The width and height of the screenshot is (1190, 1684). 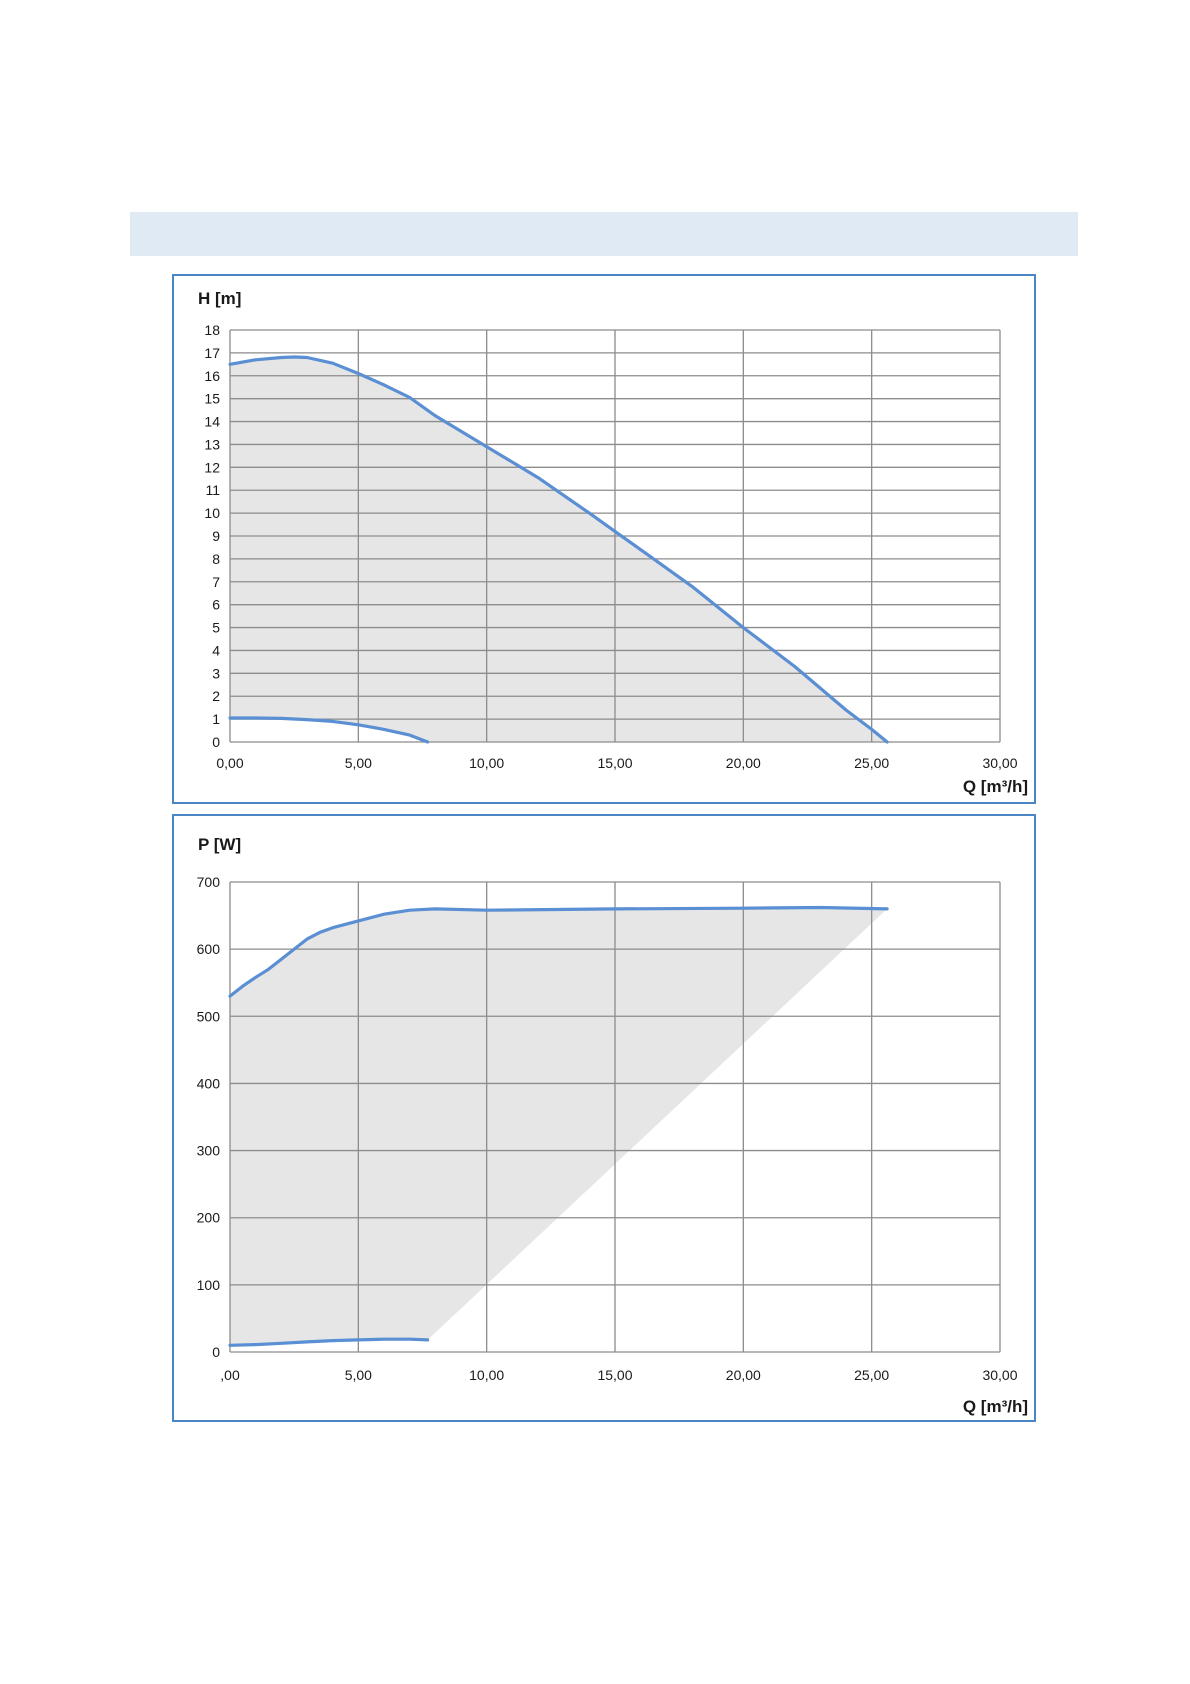 I want to click on y-tick-label: 700, so click(x=209, y=882).